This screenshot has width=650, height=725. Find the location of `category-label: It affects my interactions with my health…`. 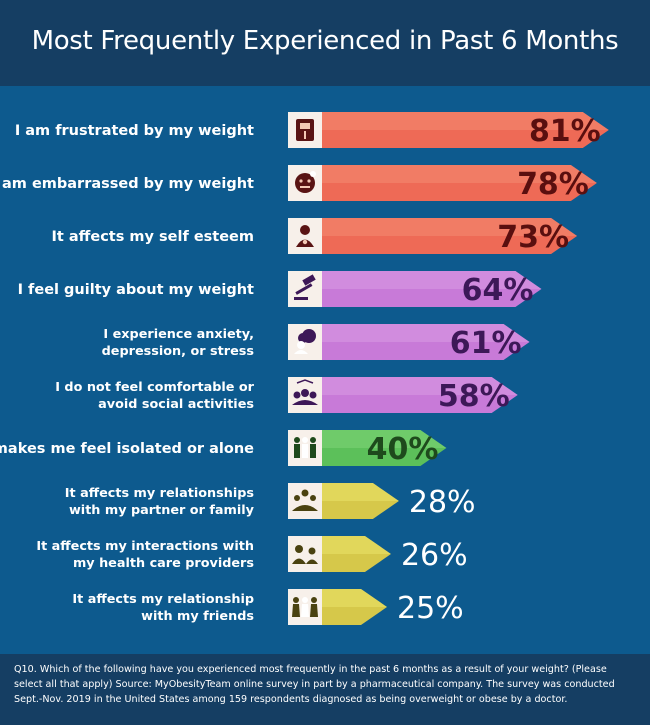

category-label: It affects my interactions with my health… is located at coordinates (145, 555).